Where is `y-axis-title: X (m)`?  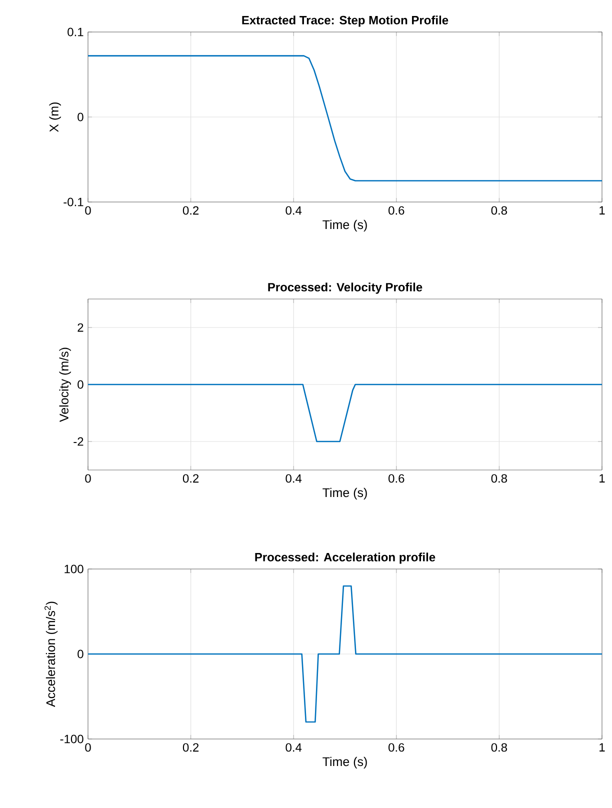 y-axis-title: X (m) is located at coordinates (55, 117).